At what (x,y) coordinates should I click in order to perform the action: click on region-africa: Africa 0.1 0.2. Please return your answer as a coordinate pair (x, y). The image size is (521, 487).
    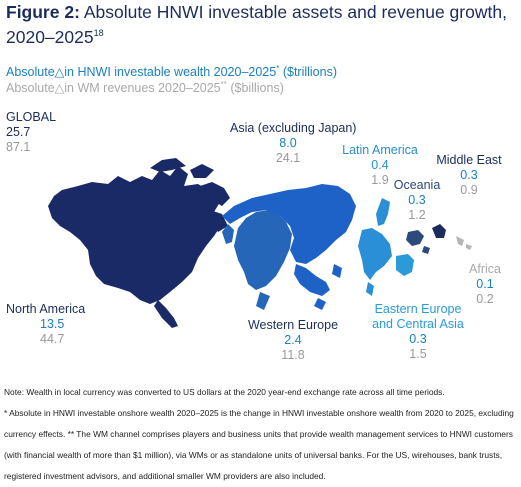
    Looking at the image, I should click on (485, 284).